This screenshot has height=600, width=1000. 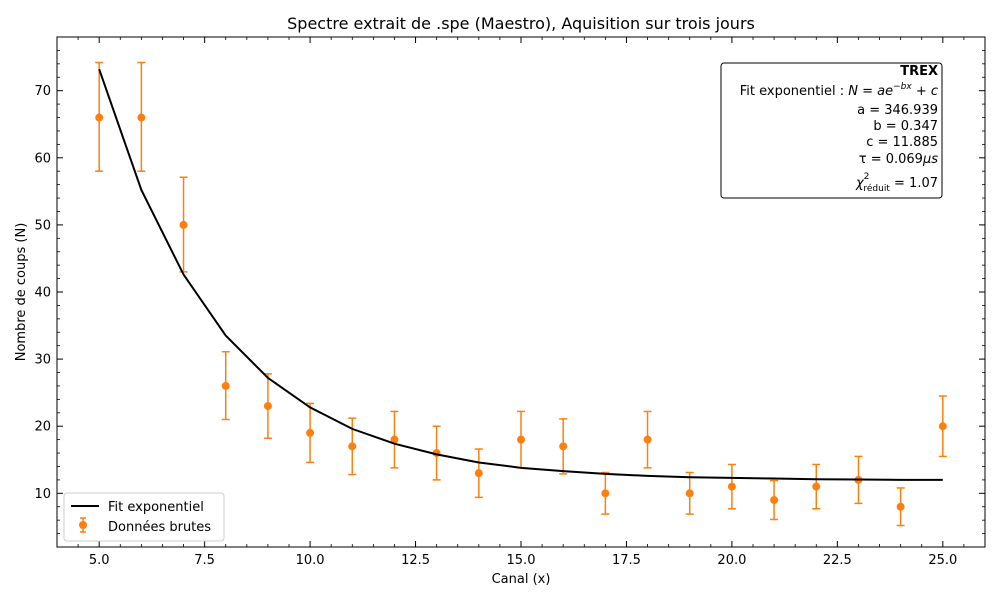 I want to click on y-tick-label: 20, so click(x=42, y=427).